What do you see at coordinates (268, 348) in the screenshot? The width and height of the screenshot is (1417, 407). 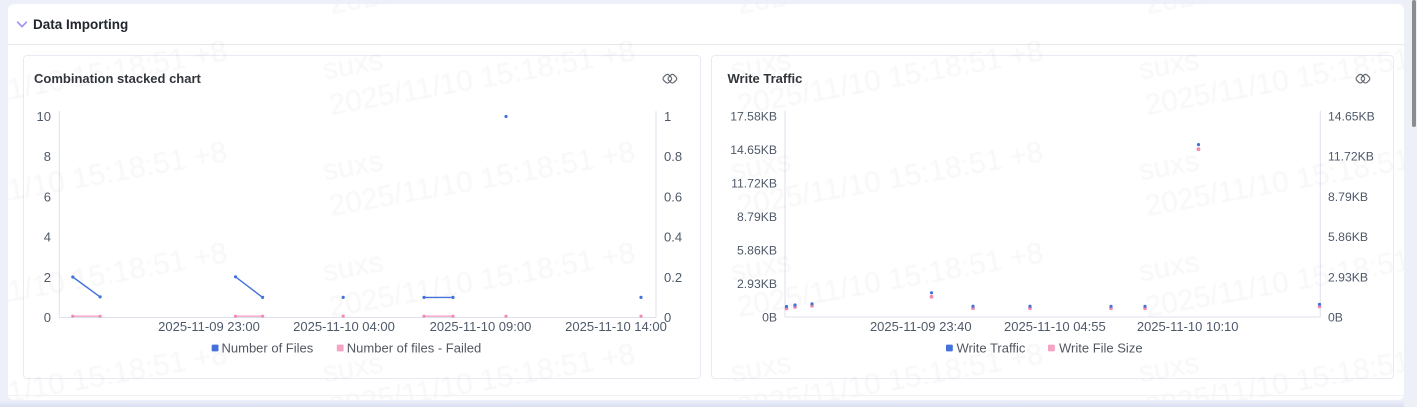 I see `svg-text: Number of Files` at bounding box center [268, 348].